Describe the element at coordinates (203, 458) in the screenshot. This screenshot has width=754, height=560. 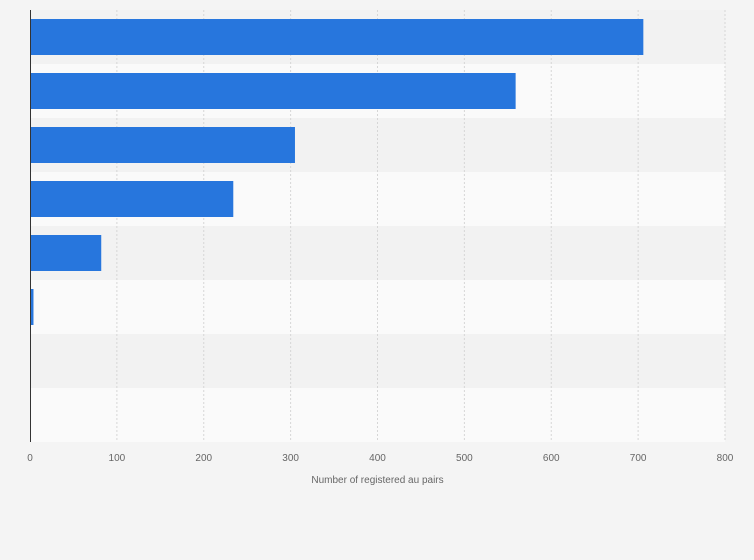
I see `x-tick-label: 200` at that location.